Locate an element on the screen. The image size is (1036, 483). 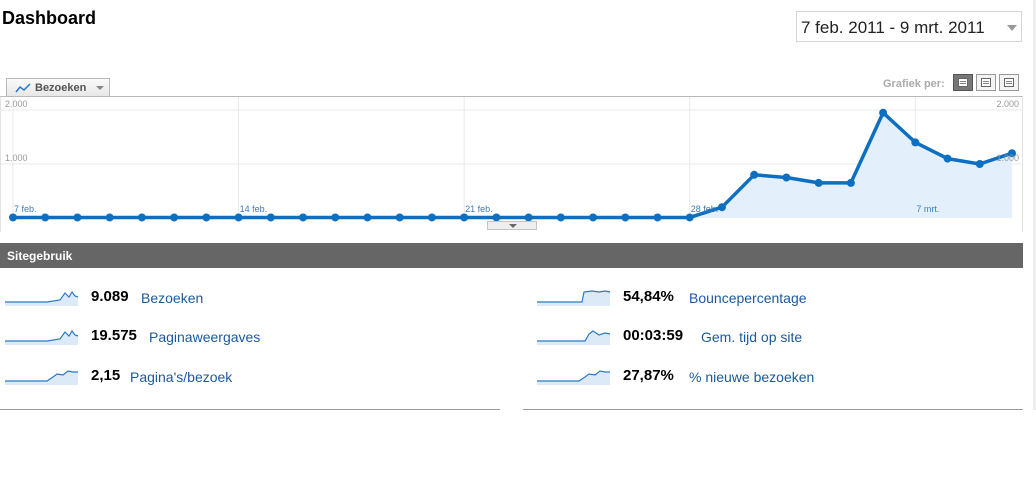
chart-resize-handle is located at coordinates (512, 225).